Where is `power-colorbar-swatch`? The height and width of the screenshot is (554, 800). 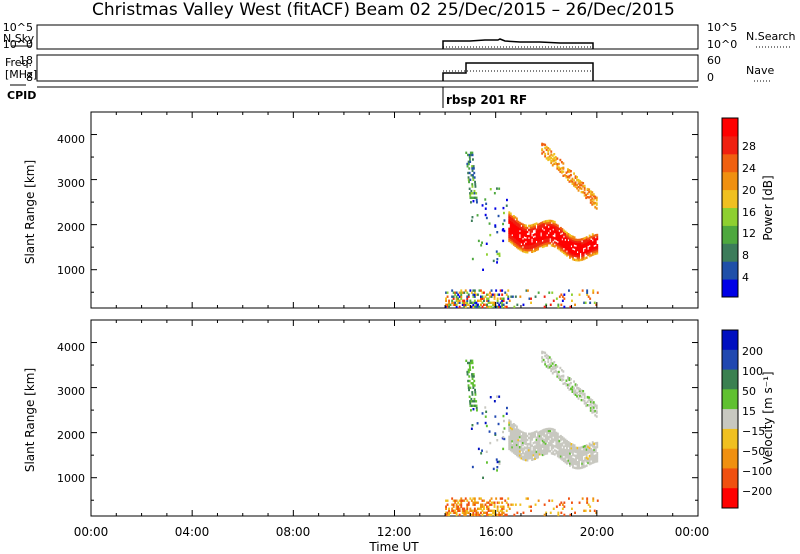
power-colorbar-swatch is located at coordinates (730, 234).